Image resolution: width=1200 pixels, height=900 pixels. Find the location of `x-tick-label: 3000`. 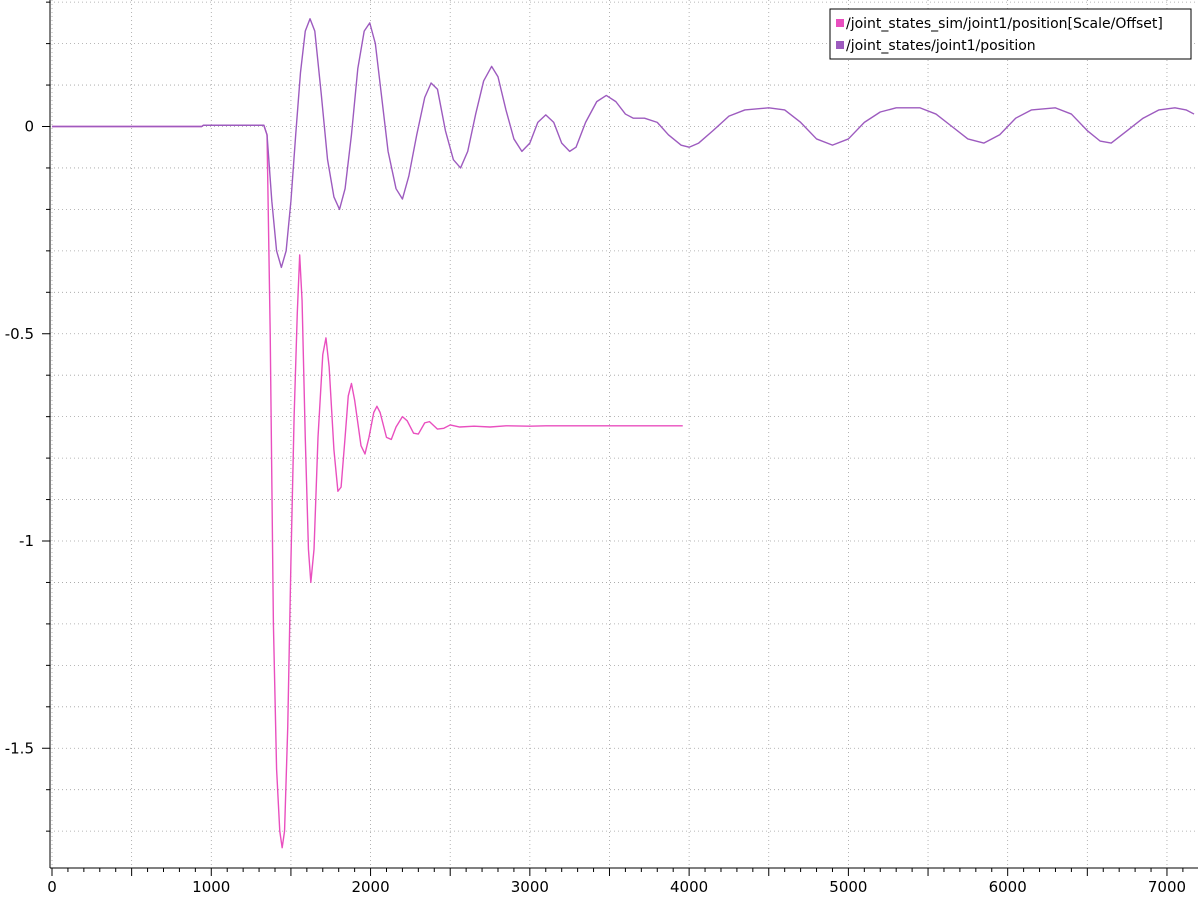

x-tick-label: 3000 is located at coordinates (530, 887).